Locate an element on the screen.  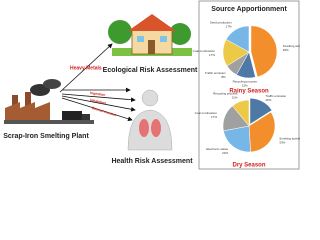
slice-label: Electronic waste is located at coordinates (217, 149).